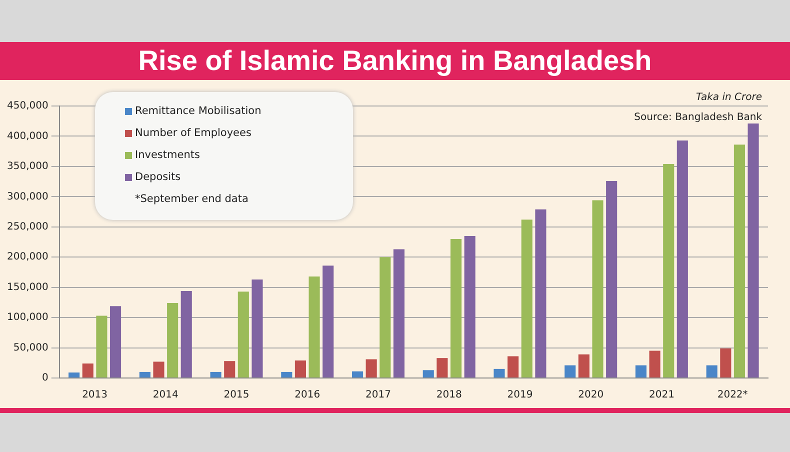  I want to click on y-tick-label: 450,000, so click(27, 106).